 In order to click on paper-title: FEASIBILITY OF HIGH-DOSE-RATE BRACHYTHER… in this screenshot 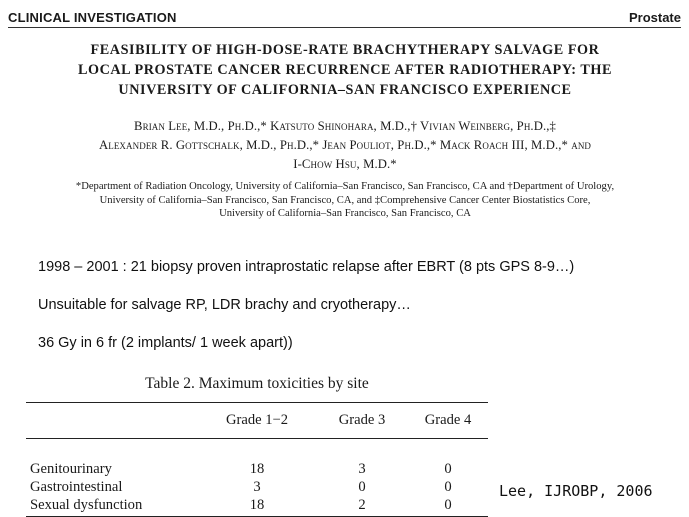, I will do `click(345, 70)`.